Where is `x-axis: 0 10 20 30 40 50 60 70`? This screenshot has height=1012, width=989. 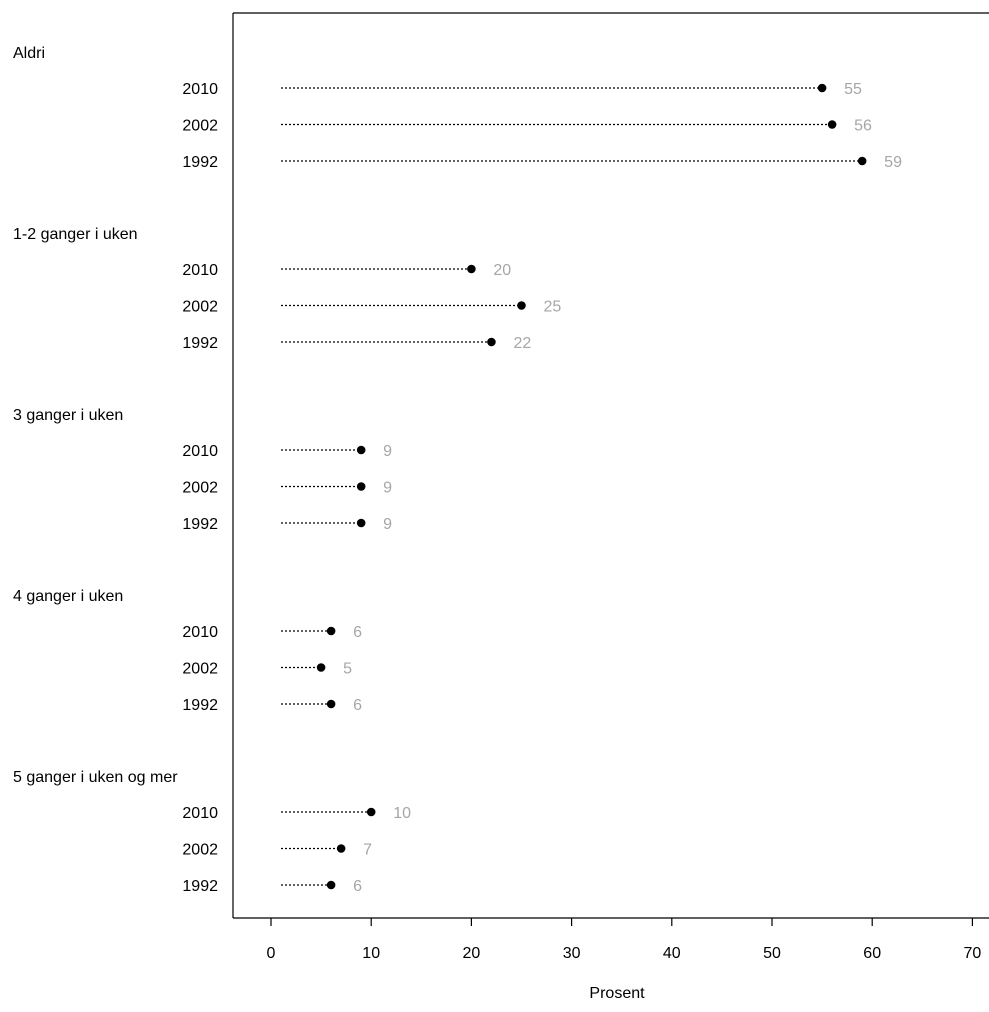 x-axis: 0 10 20 30 40 50 60 70 is located at coordinates (624, 940).